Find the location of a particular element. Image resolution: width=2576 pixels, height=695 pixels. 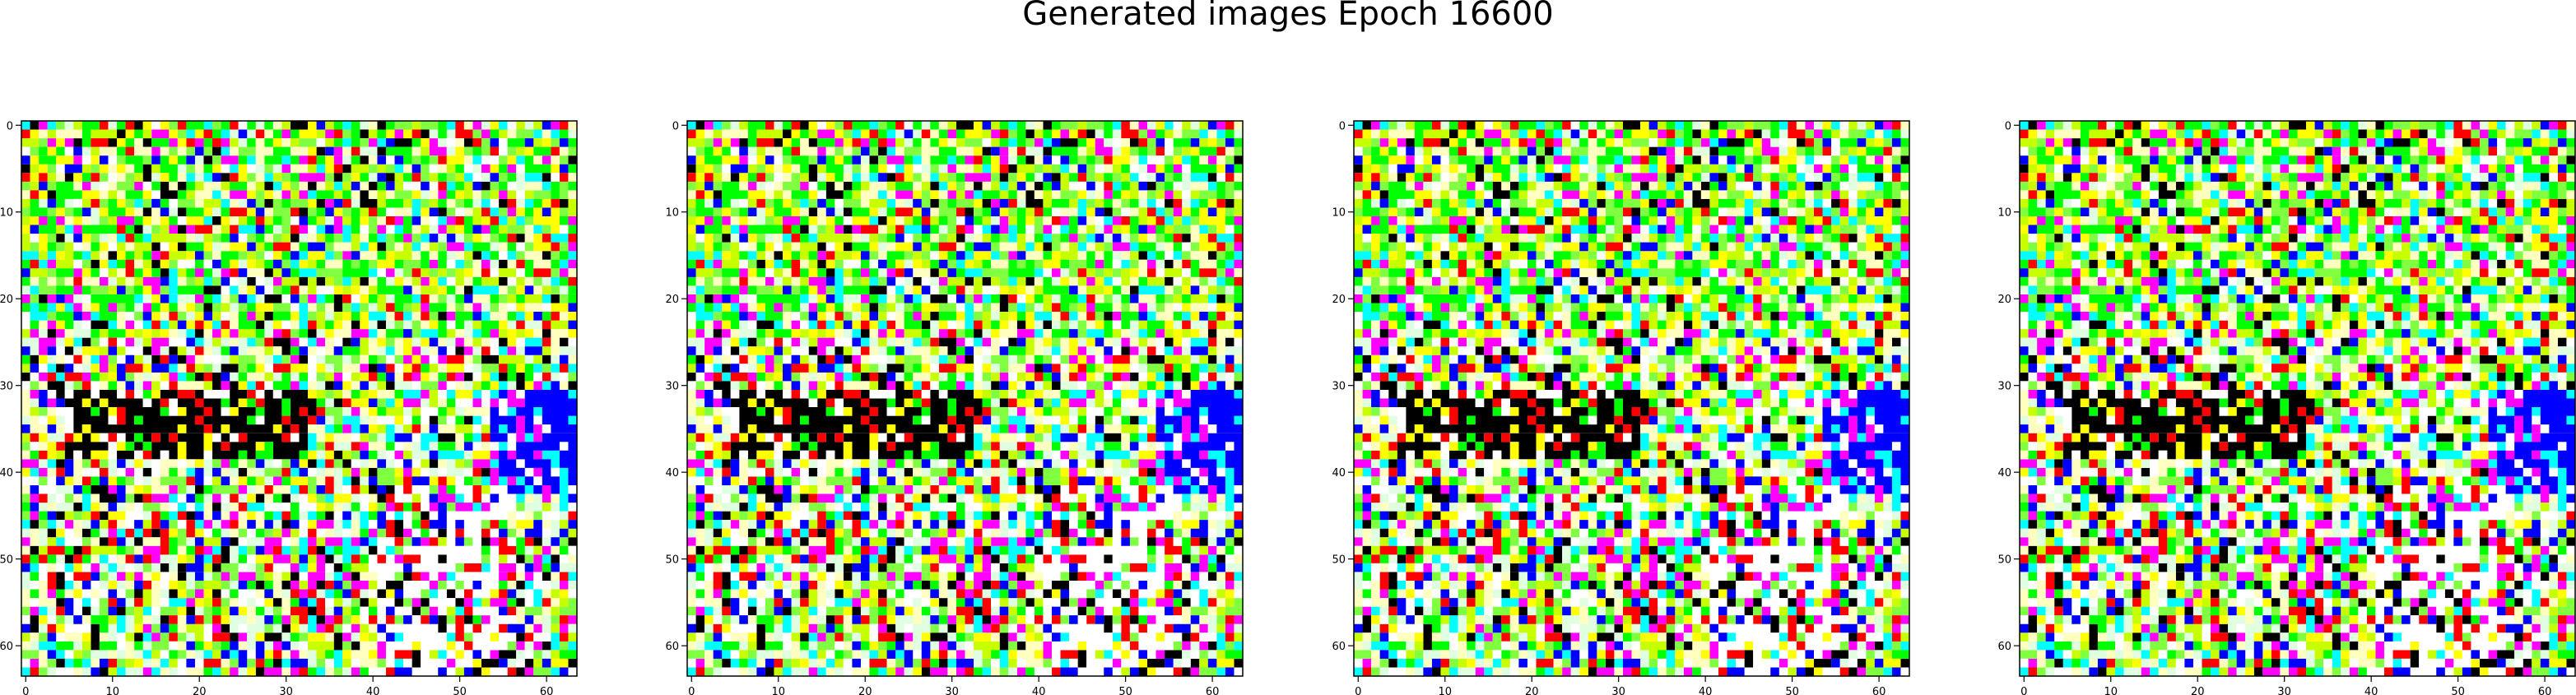

figure-title: Generated images Epoch 16600 is located at coordinates (1288, 16).